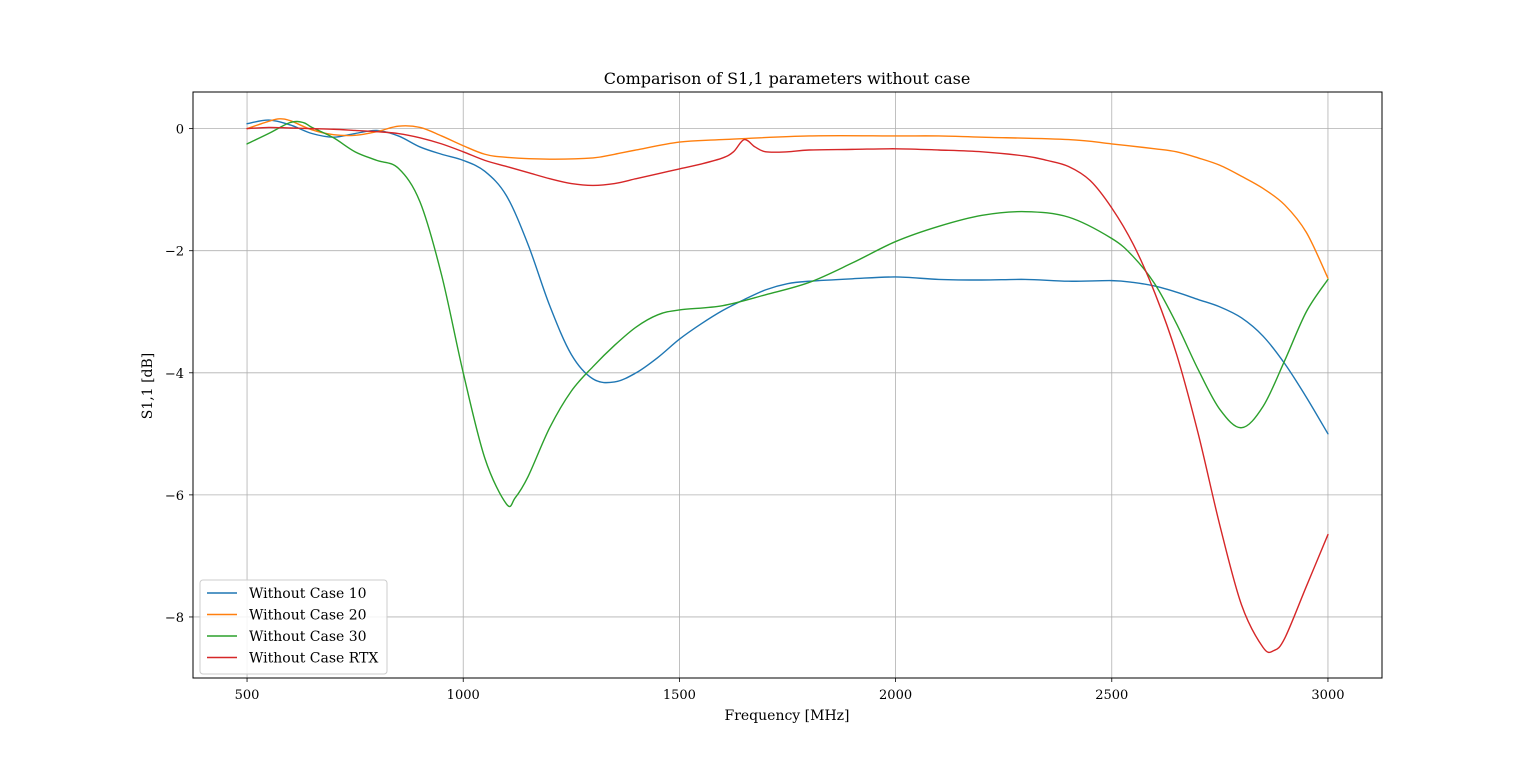  What do you see at coordinates (1111, 695) in the screenshot?
I see `x-tick-label: 2500` at bounding box center [1111, 695].